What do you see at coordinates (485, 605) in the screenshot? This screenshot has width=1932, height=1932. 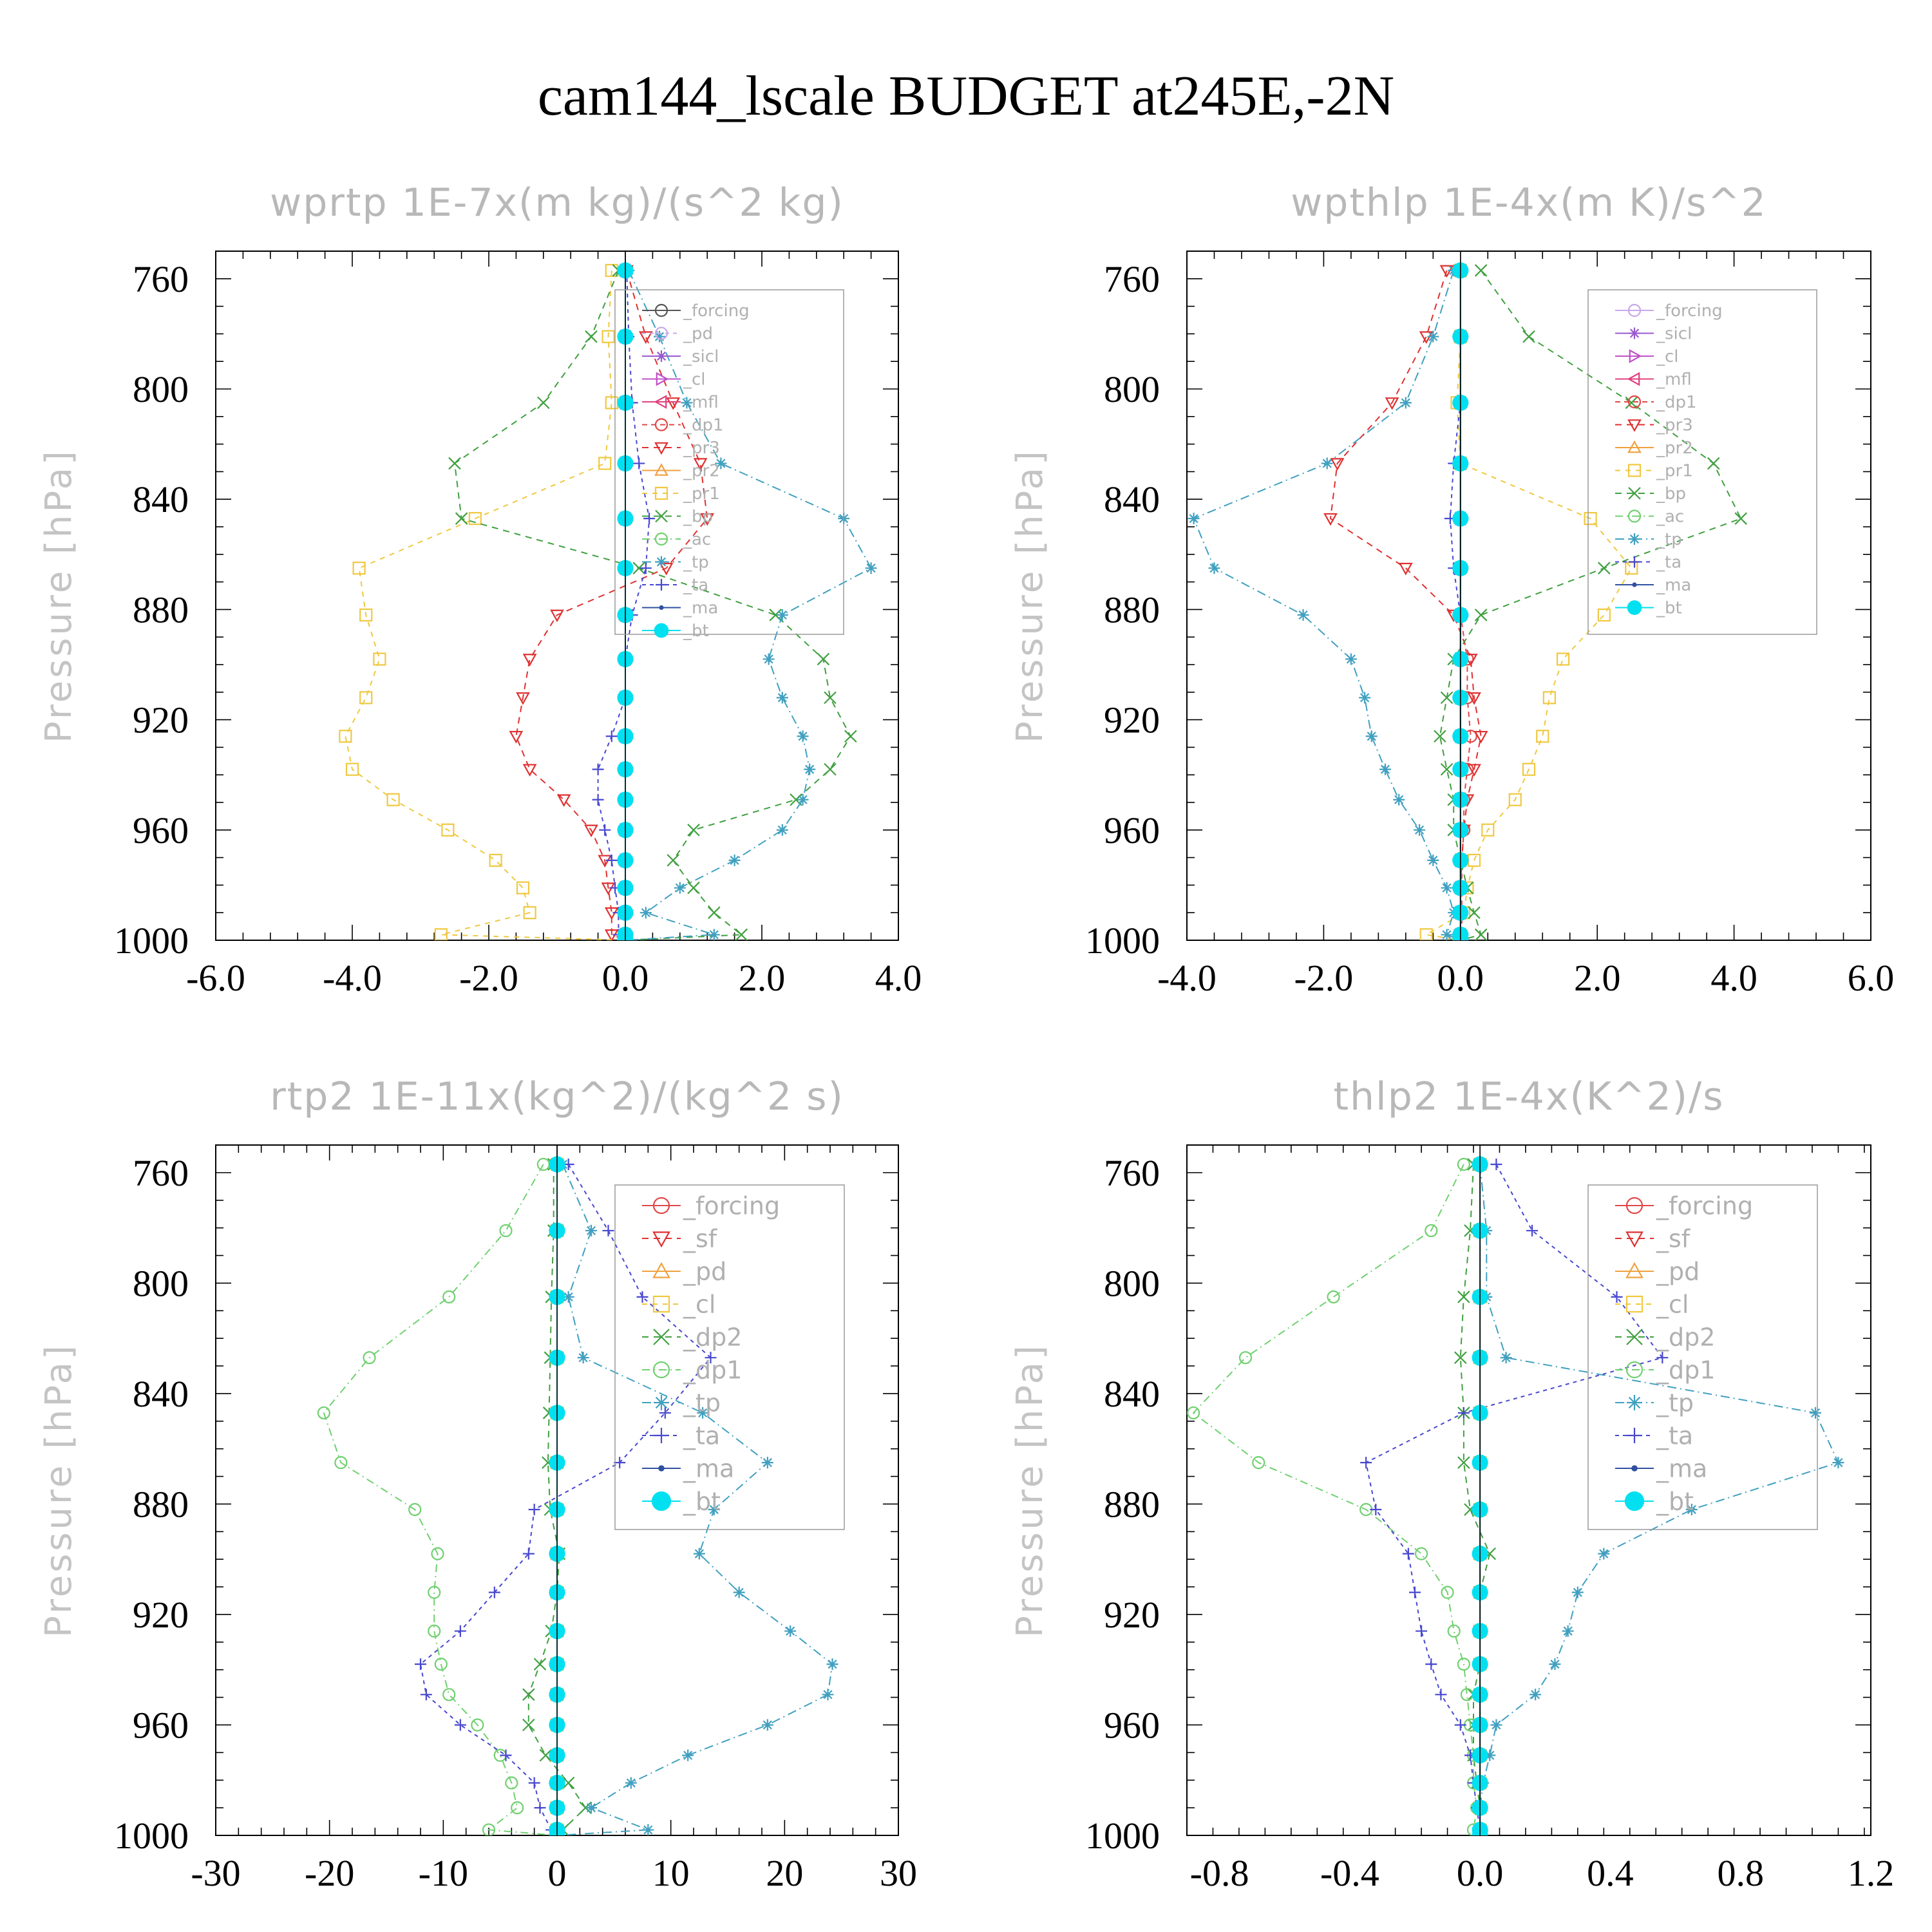 I see `series-line-pr1` at bounding box center [485, 605].